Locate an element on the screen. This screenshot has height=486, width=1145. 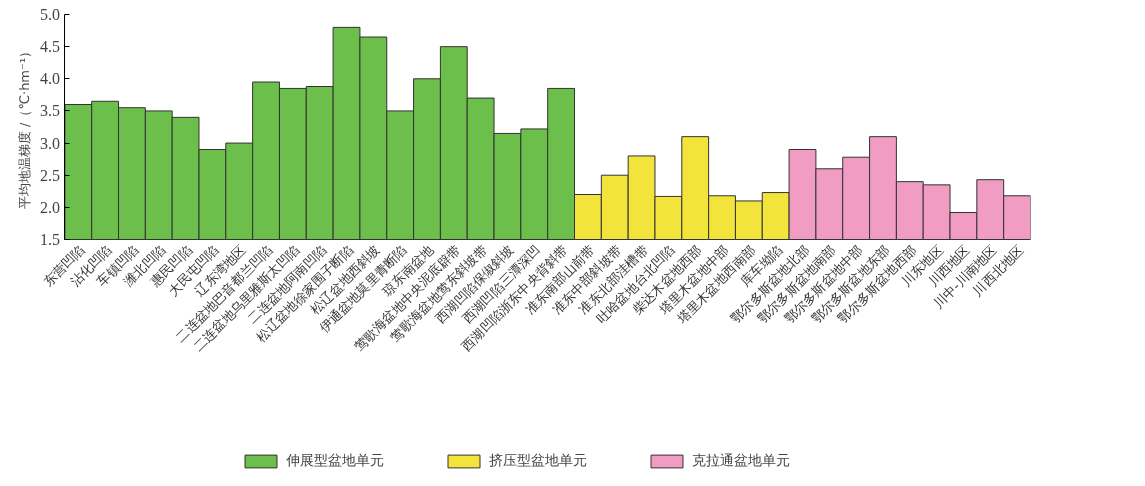
legend-label: 挤压型盆地单元 is located at coordinates (537, 461).